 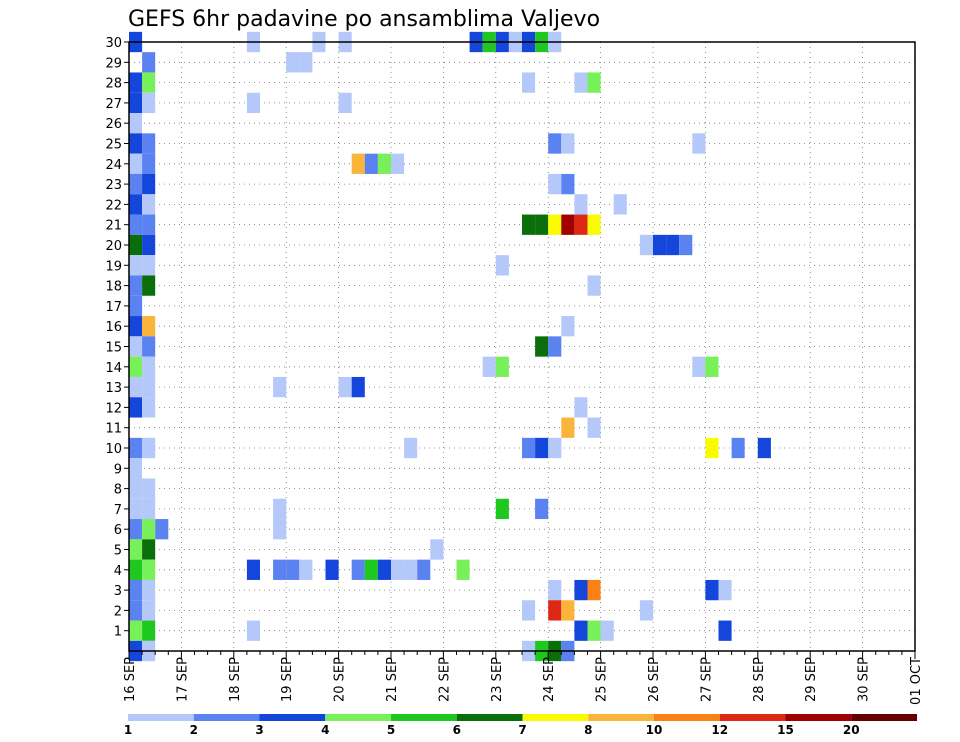 What do you see at coordinates (520, 725) in the screenshot?
I see `color-legend: 1 2 3 4 5 6 7 8 10 12 15 20` at bounding box center [520, 725].